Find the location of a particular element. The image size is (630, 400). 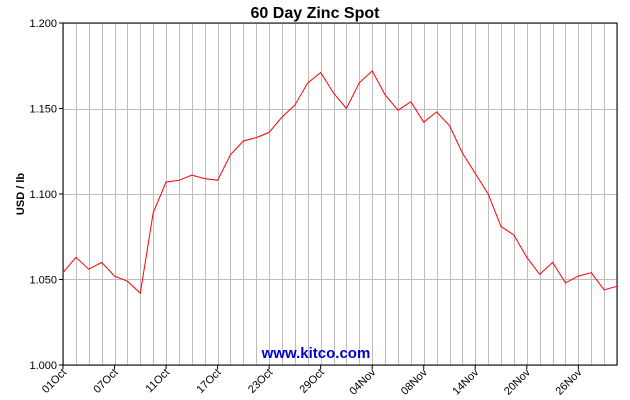

y-tick-label: 1.000 is located at coordinates (43, 366).